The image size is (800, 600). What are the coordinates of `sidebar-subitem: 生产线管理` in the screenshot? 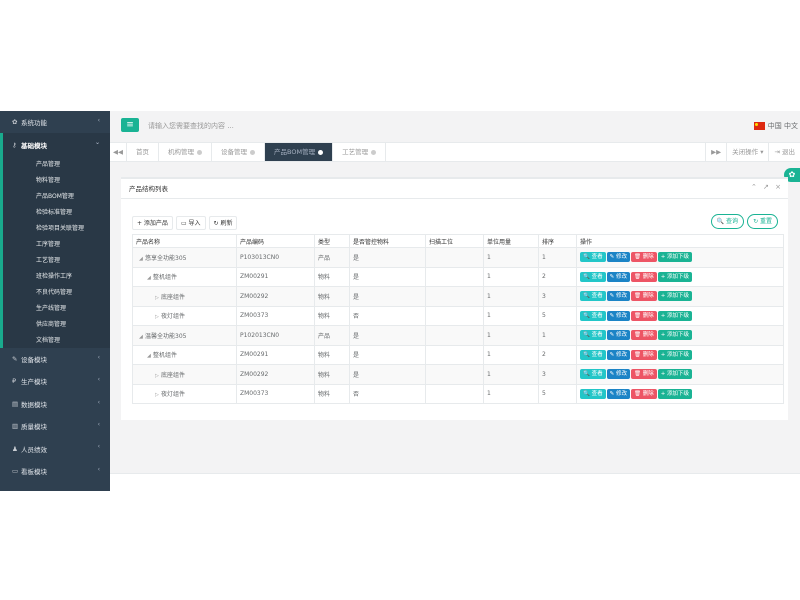 It's located at (55, 307).